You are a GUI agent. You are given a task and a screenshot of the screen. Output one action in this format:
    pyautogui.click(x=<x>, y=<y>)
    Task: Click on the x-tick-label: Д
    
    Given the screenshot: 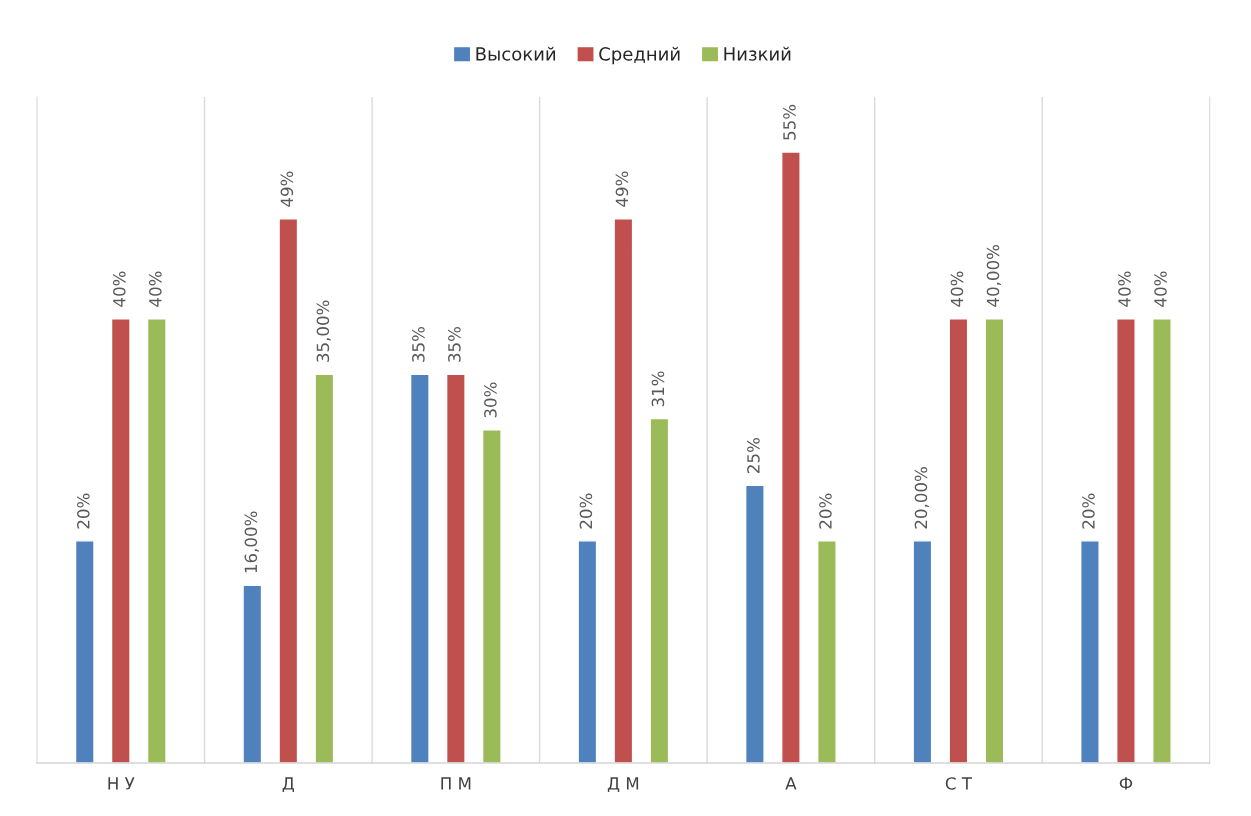 What is the action you would take?
    pyautogui.click(x=288, y=785)
    